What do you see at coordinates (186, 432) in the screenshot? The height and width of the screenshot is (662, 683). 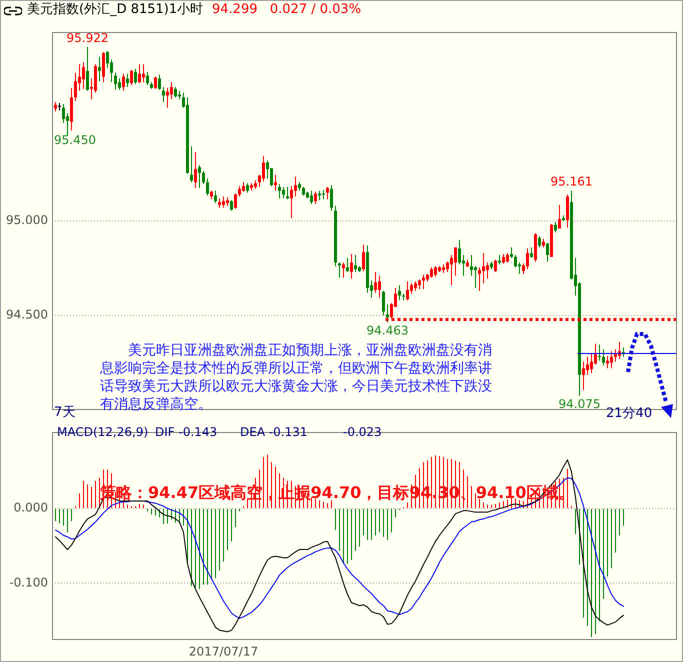 I see `annotation: DIF -0.143` at bounding box center [186, 432].